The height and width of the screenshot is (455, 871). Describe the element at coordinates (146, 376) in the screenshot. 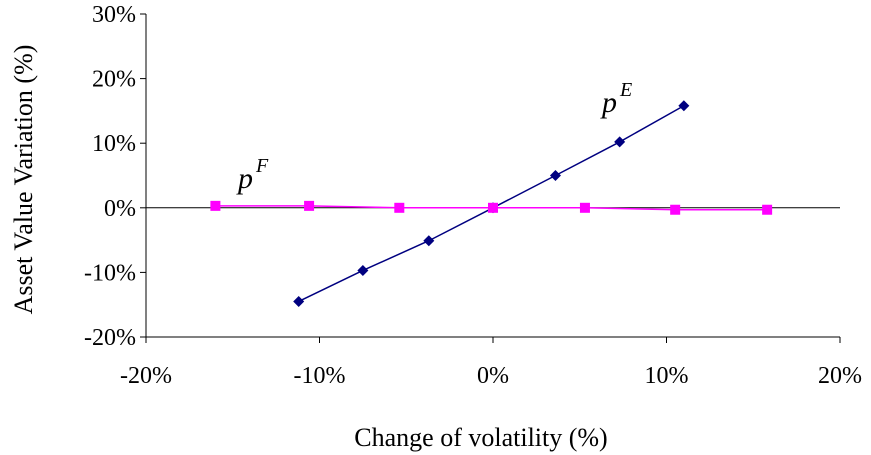

I see `x-tick-label: -20%` at that location.